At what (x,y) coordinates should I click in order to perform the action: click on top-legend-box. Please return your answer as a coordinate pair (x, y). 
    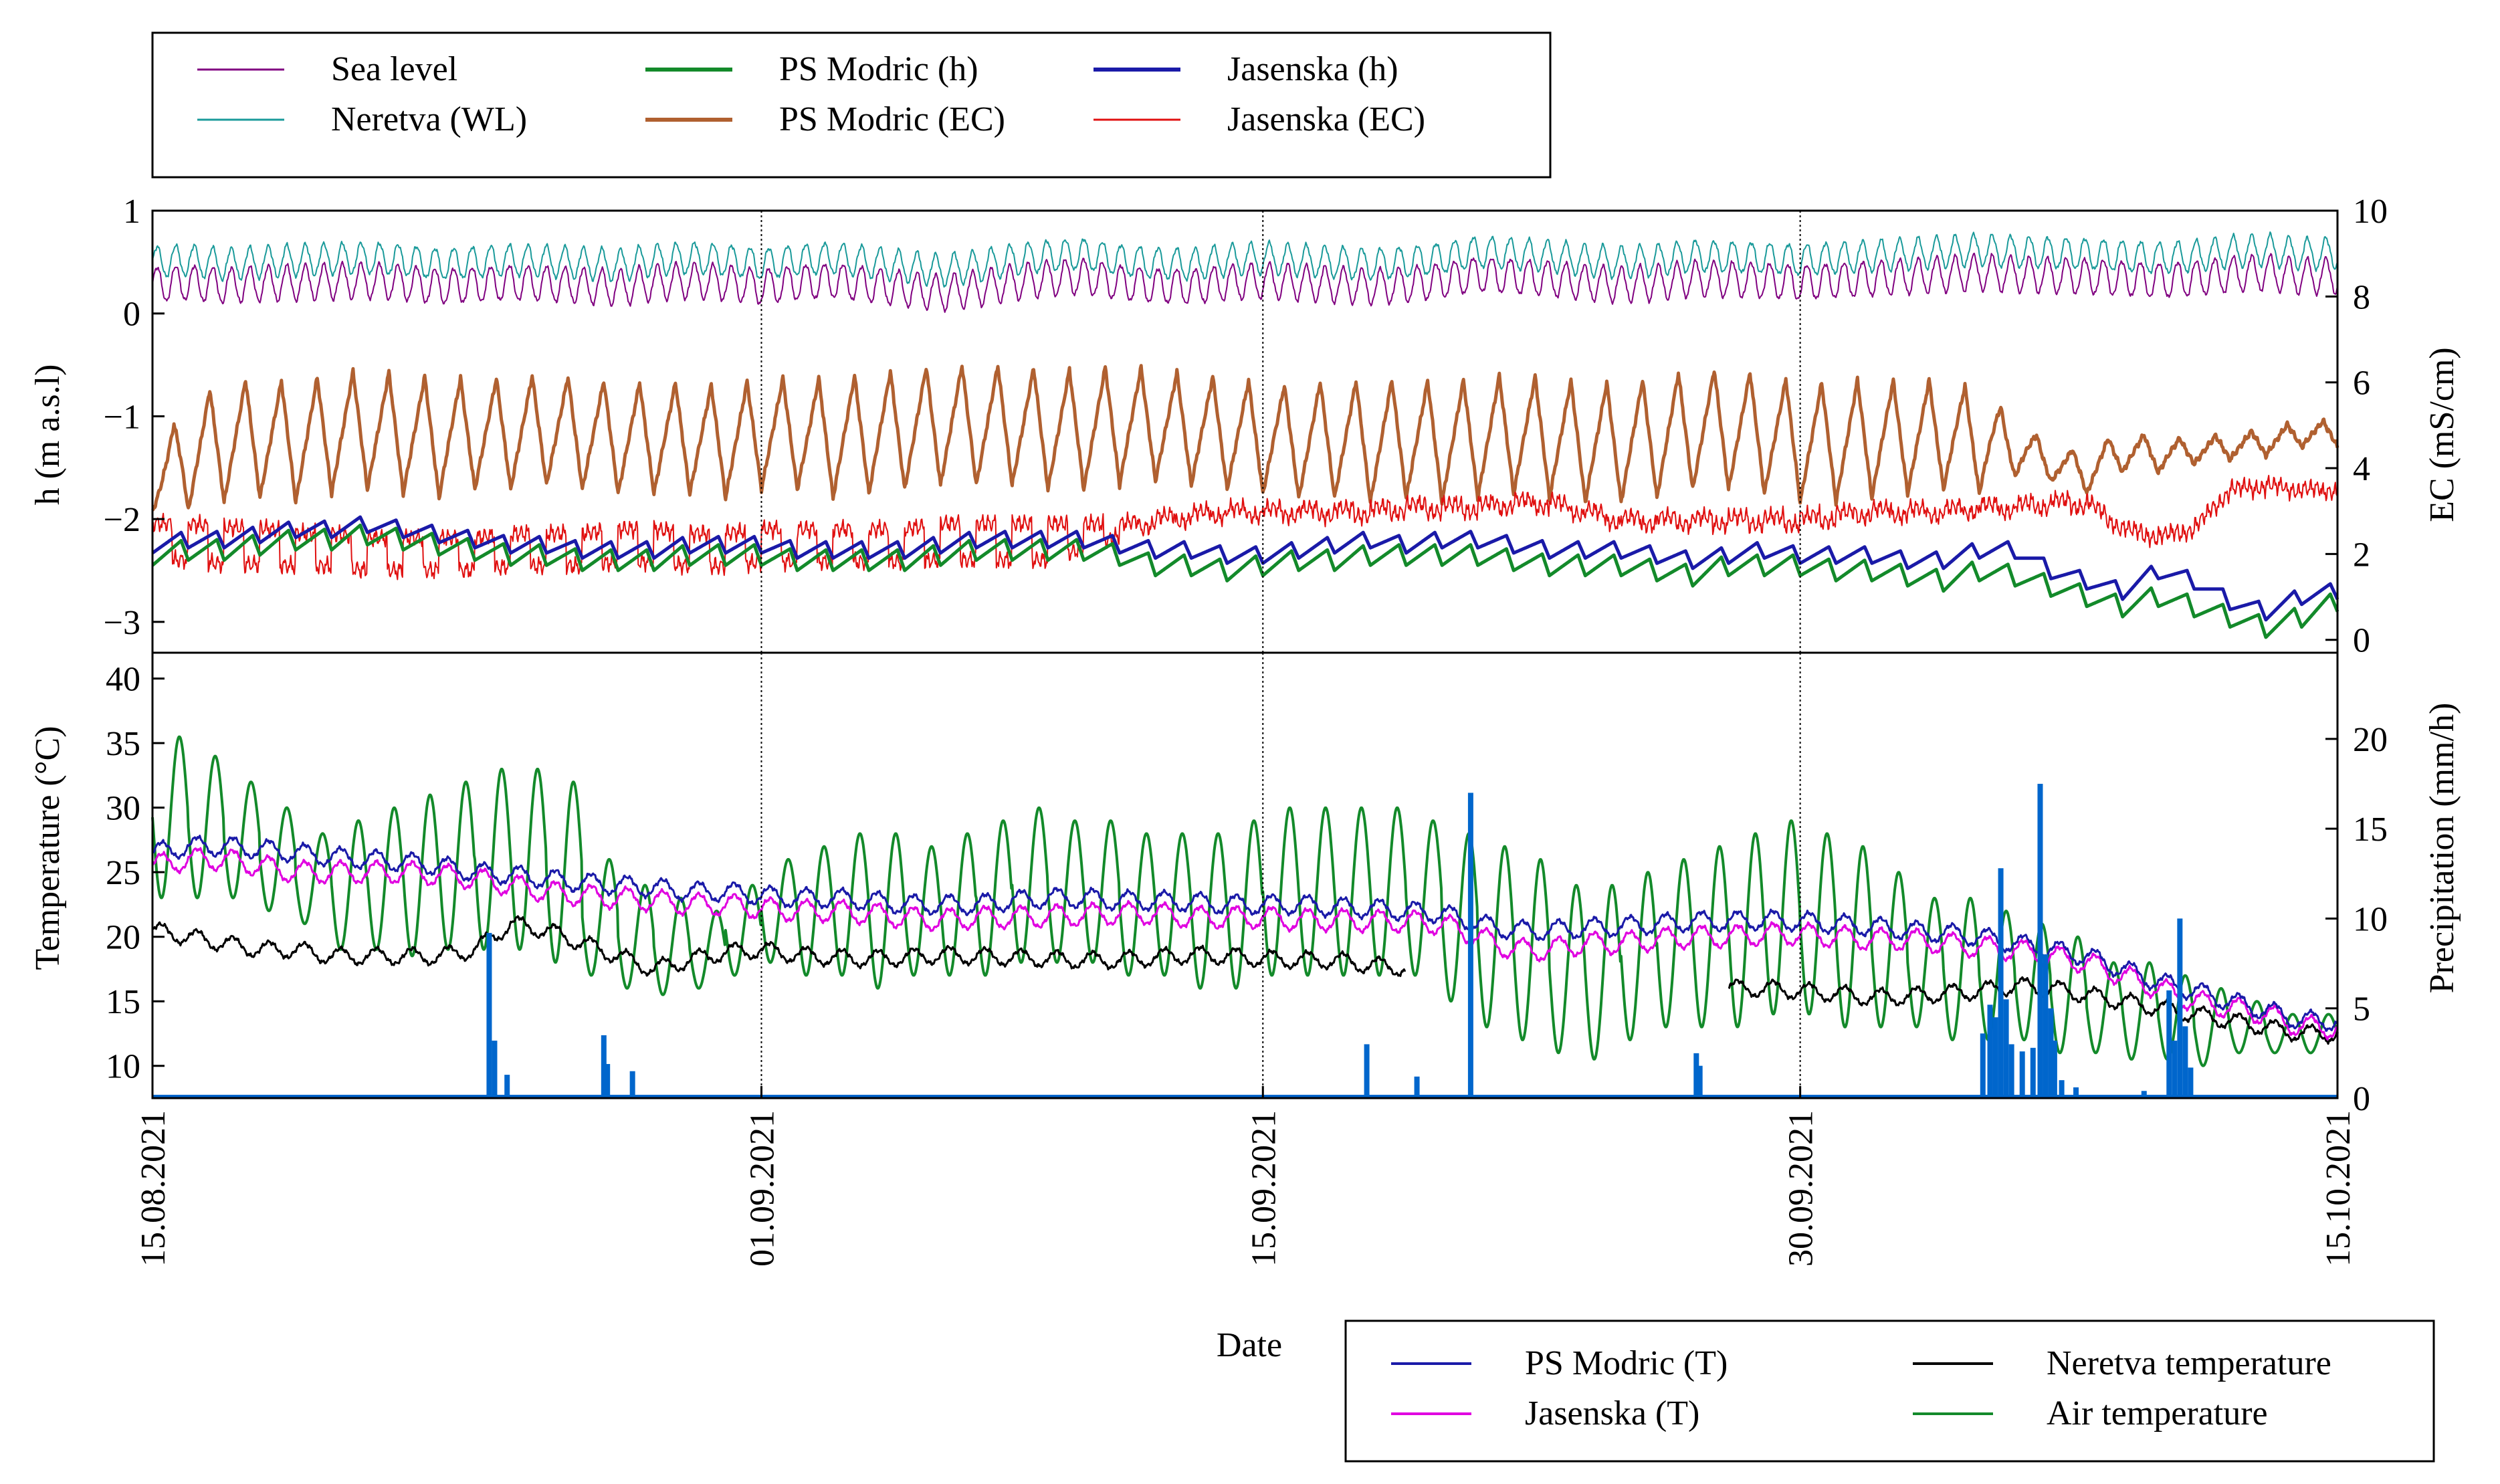
    Looking at the image, I should click on (851, 105).